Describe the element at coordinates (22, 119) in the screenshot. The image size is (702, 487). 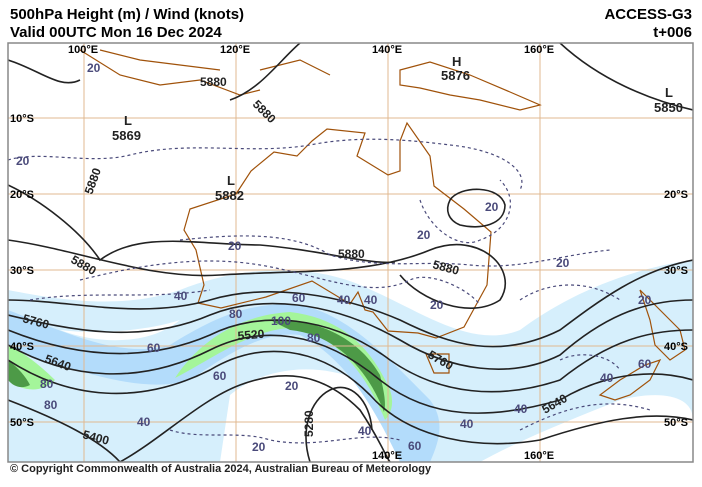
I see `lat-label: 10°S` at that location.